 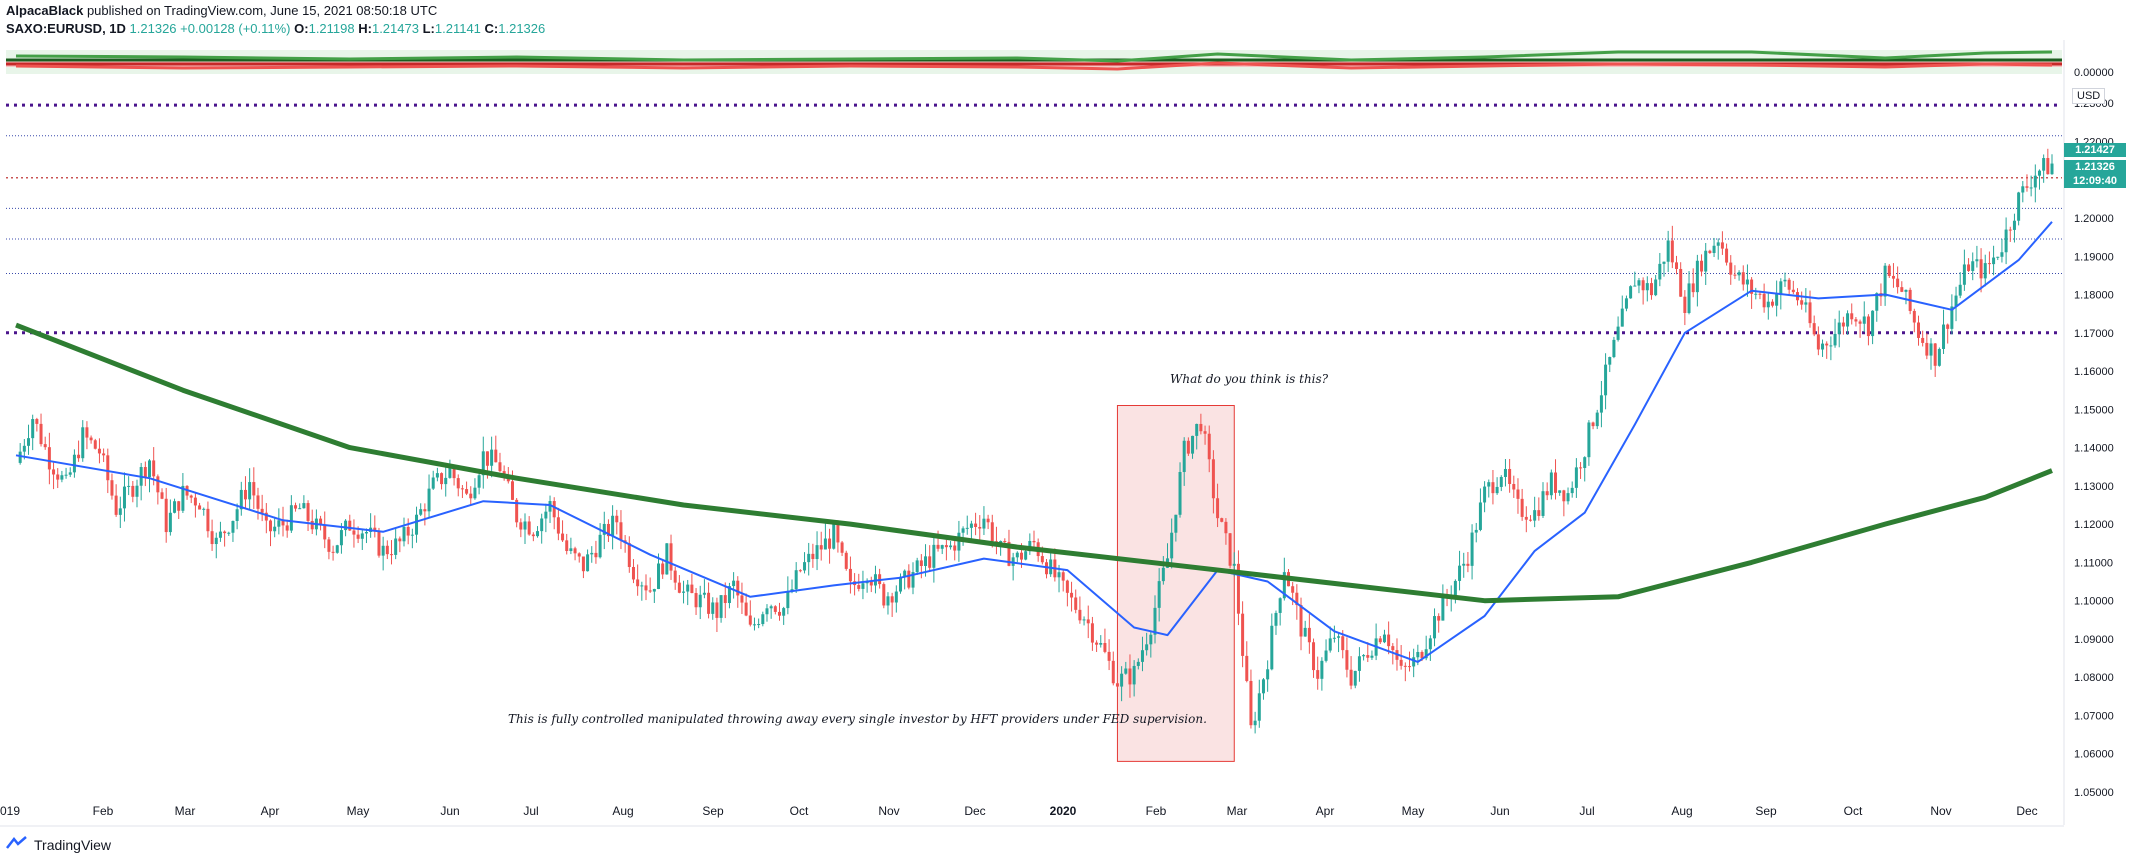 I want to click on price-tick-label: 1.20000, so click(x=2094, y=219).